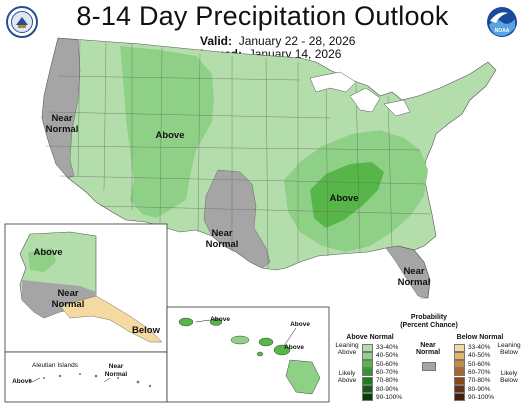 This screenshot has height=405, width=525. Describe the element at coordinates (47, 252) in the screenshot. I see `label-alaska-above: Above` at that location.